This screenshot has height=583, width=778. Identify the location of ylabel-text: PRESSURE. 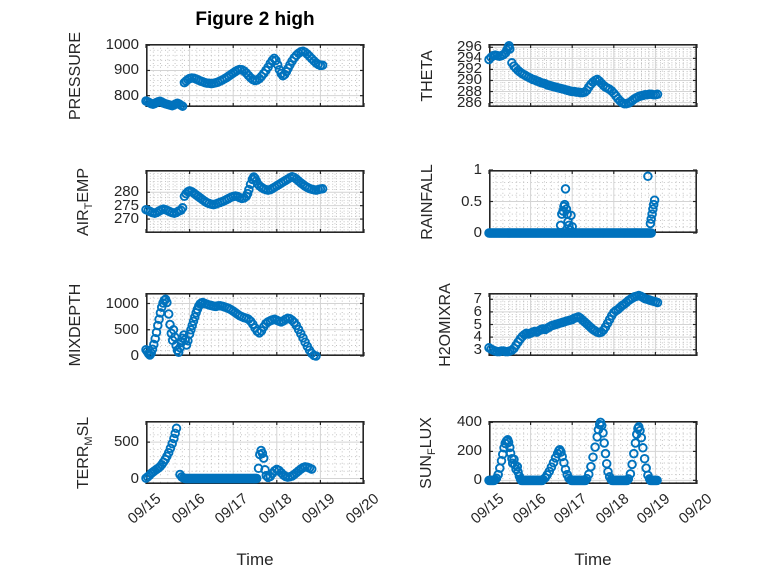
(75, 75).